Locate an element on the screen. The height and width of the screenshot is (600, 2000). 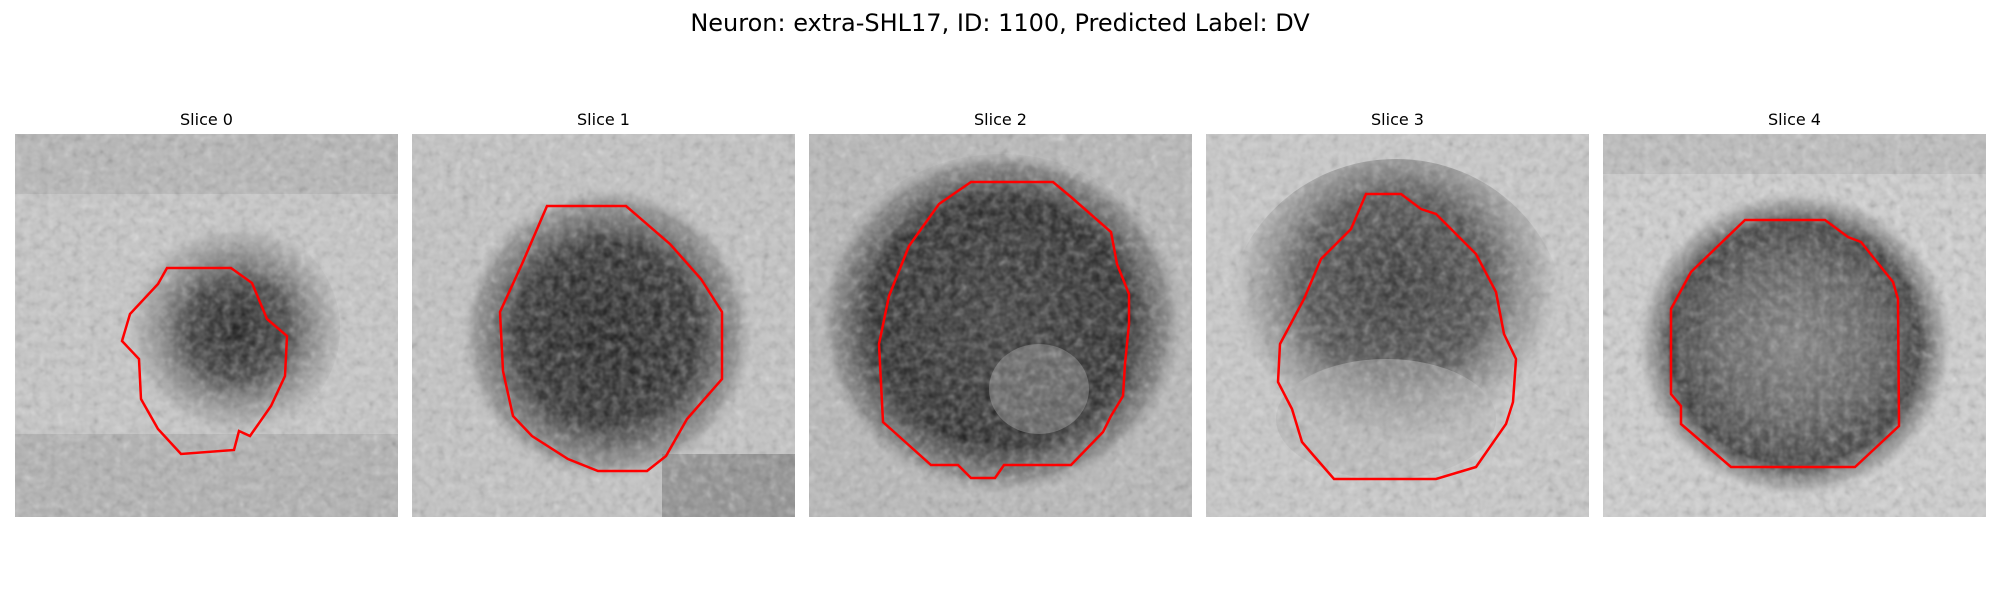
slice-panel-2: Slice 2 is located at coordinates (1000, 313).